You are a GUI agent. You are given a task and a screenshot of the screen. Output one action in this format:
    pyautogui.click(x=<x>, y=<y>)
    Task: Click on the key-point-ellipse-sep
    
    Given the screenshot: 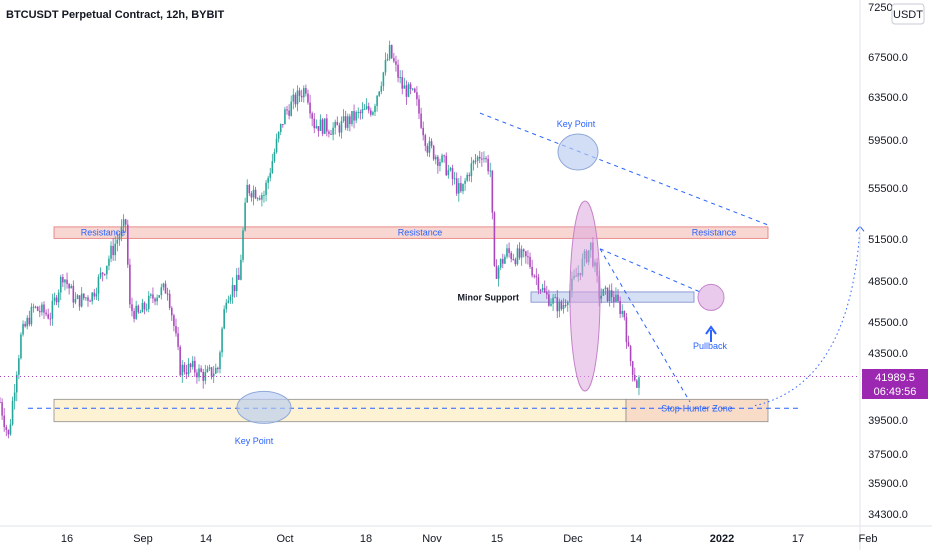 What is the action you would take?
    pyautogui.click(x=264, y=407)
    